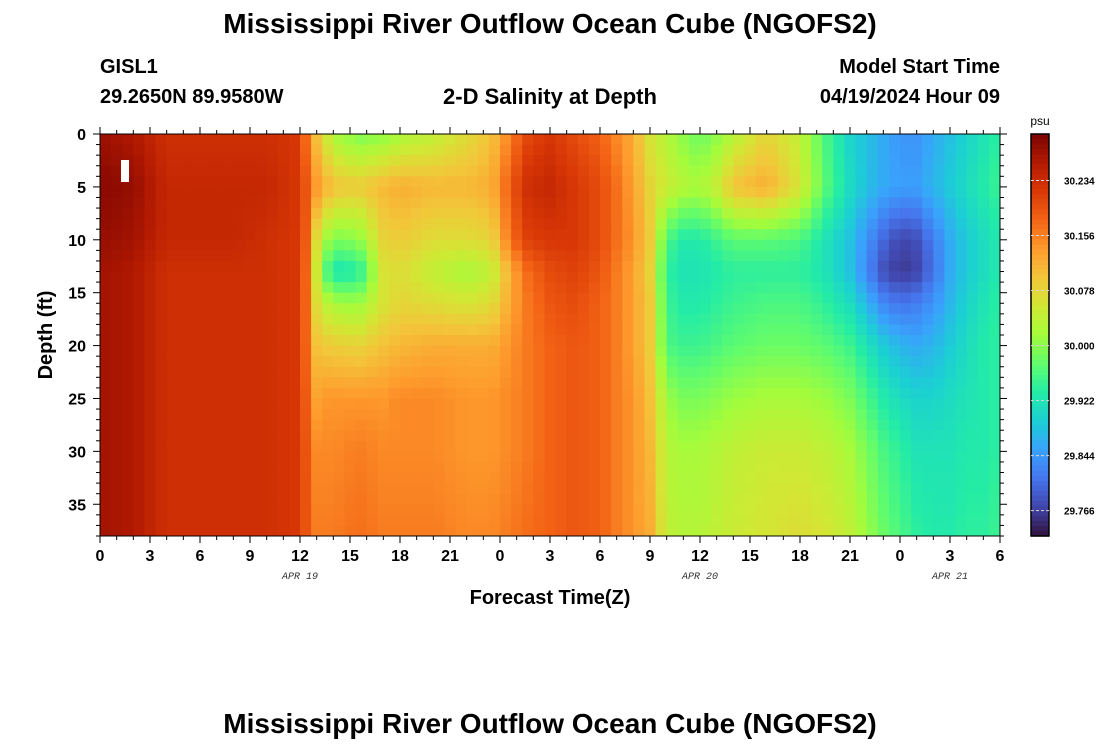 The width and height of the screenshot is (1100, 750). I want to click on colorbar-unit: psu, so click(1039, 121).